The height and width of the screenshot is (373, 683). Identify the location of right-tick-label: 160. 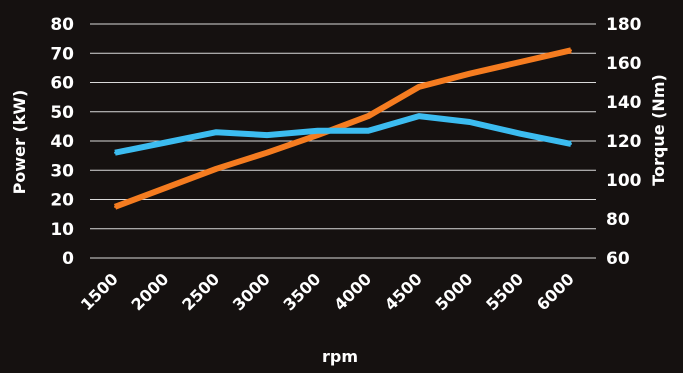
(624, 64).